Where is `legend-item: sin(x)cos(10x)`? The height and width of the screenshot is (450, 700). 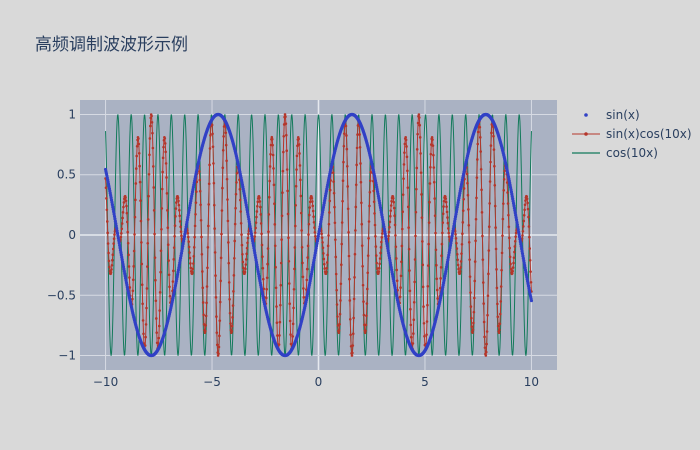 legend-item: sin(x)cos(10x) is located at coordinates (632, 134).